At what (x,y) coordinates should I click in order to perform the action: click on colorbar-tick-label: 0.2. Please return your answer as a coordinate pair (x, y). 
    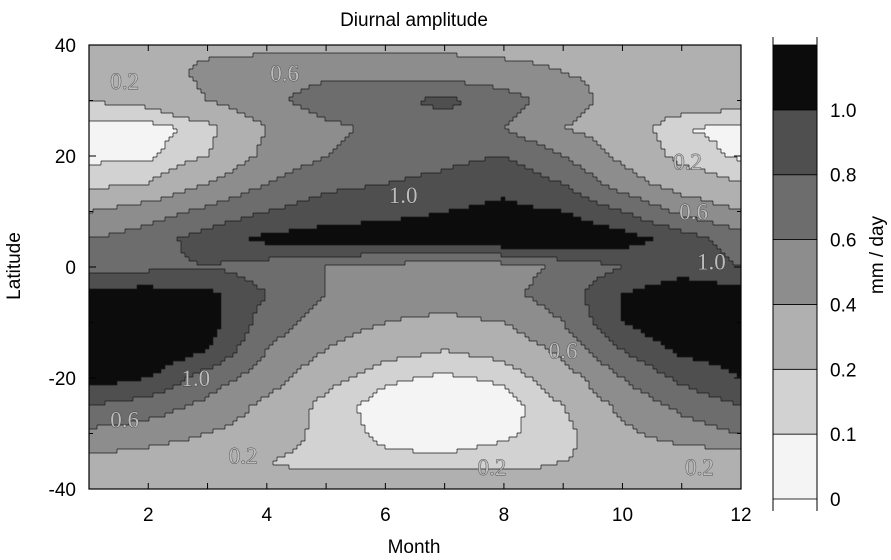
    Looking at the image, I should click on (843, 370).